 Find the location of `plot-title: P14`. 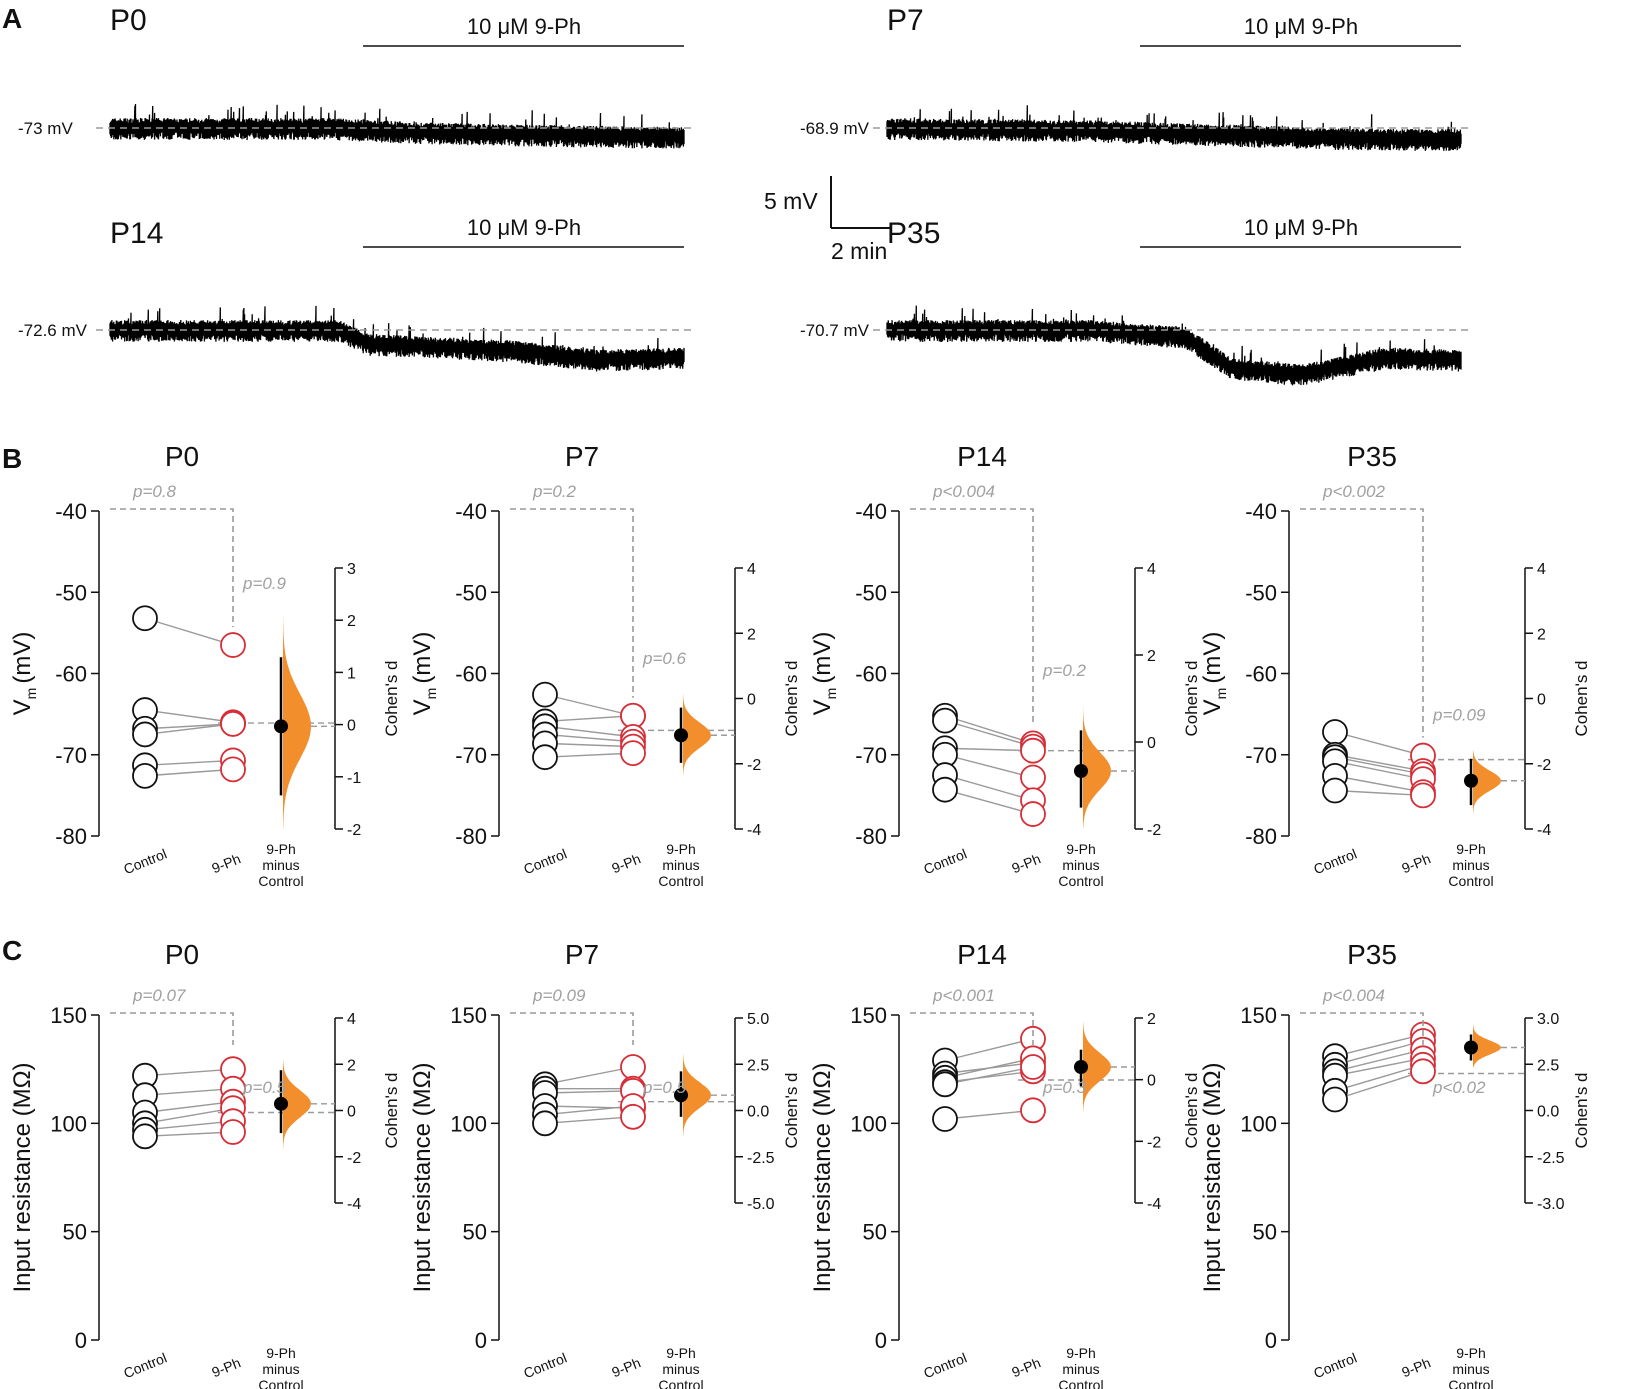

plot-title: P14 is located at coordinates (982, 456).